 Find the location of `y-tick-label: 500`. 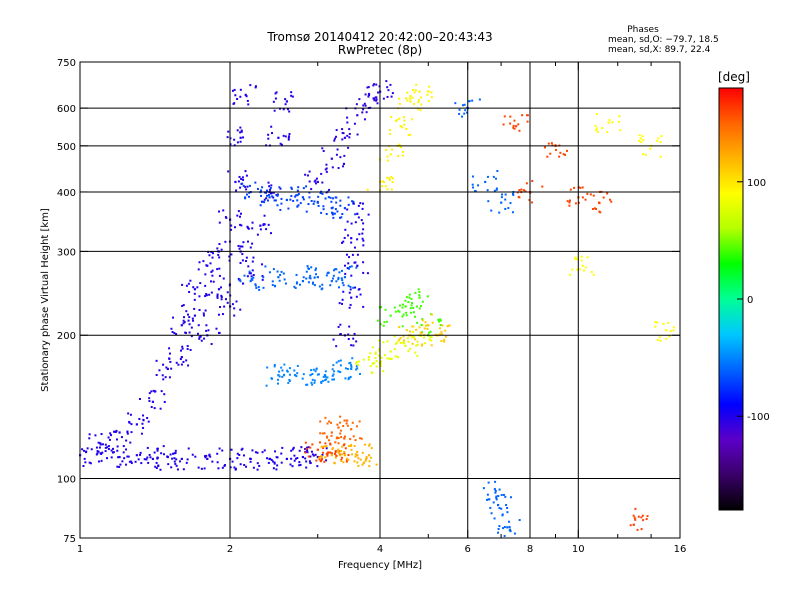

y-tick-label: 500 is located at coordinates (66, 147).